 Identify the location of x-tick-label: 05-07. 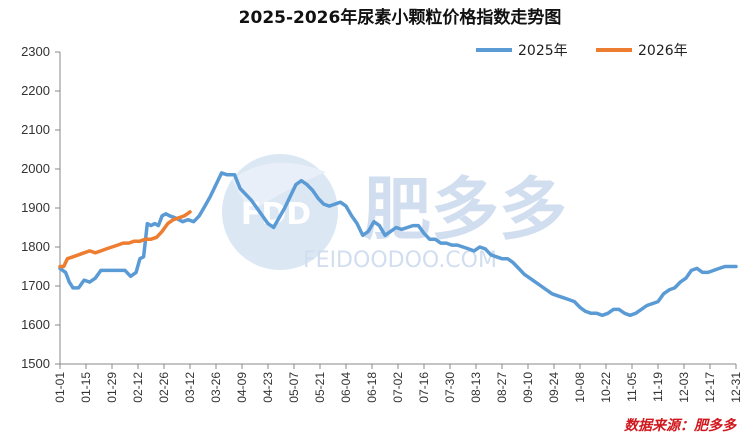
(294, 387).